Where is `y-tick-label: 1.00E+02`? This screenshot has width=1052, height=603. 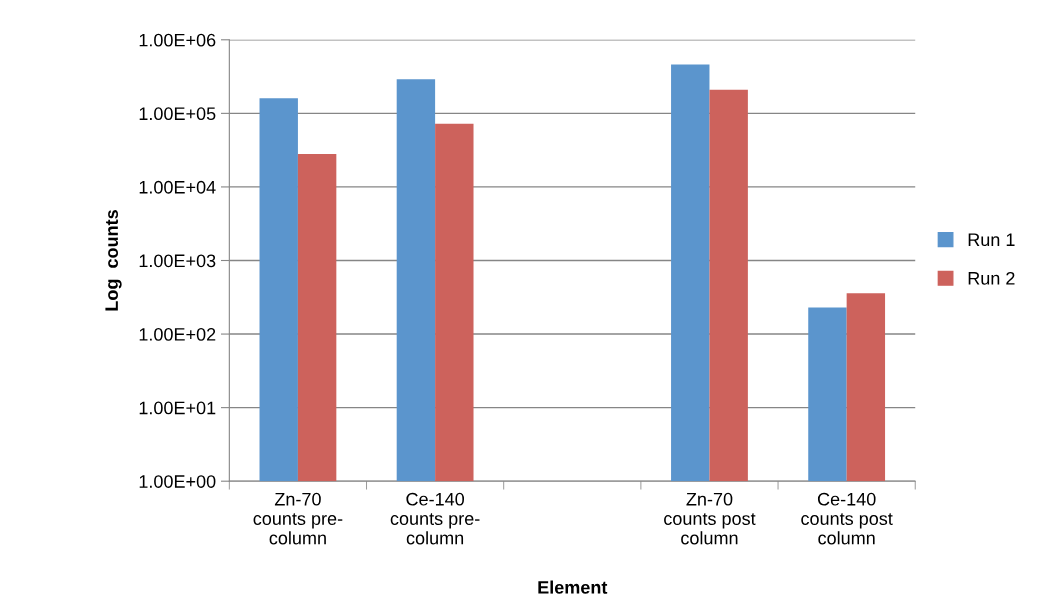 y-tick-label: 1.00E+02 is located at coordinates (177, 334).